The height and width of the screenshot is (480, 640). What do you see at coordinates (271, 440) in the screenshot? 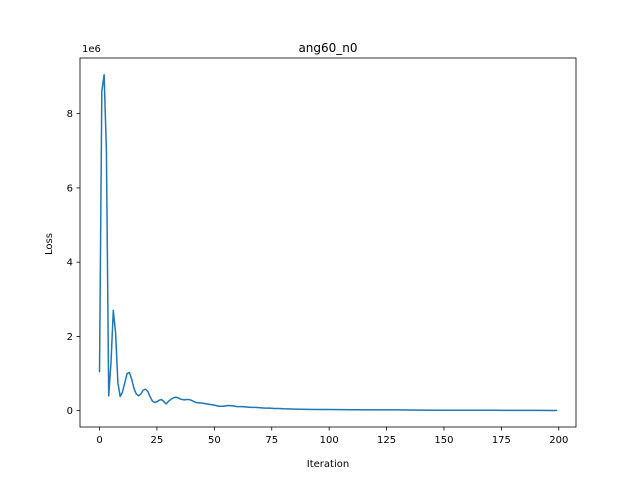
I see `x-tick-label: 75` at bounding box center [271, 440].